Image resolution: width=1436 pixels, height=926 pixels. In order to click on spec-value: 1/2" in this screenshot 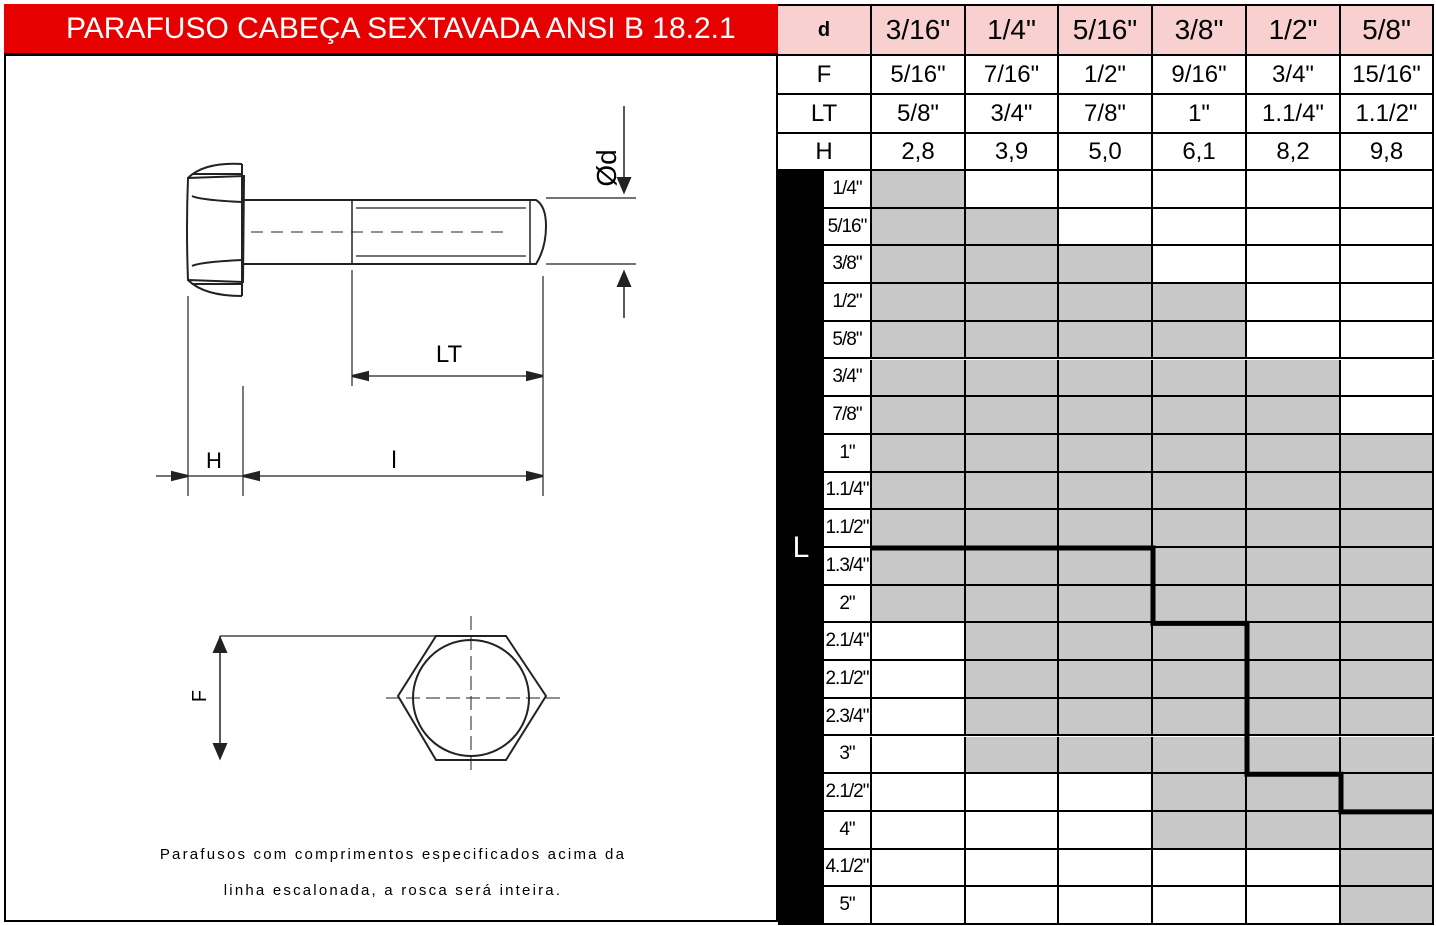, I will do `click(1106, 75)`.